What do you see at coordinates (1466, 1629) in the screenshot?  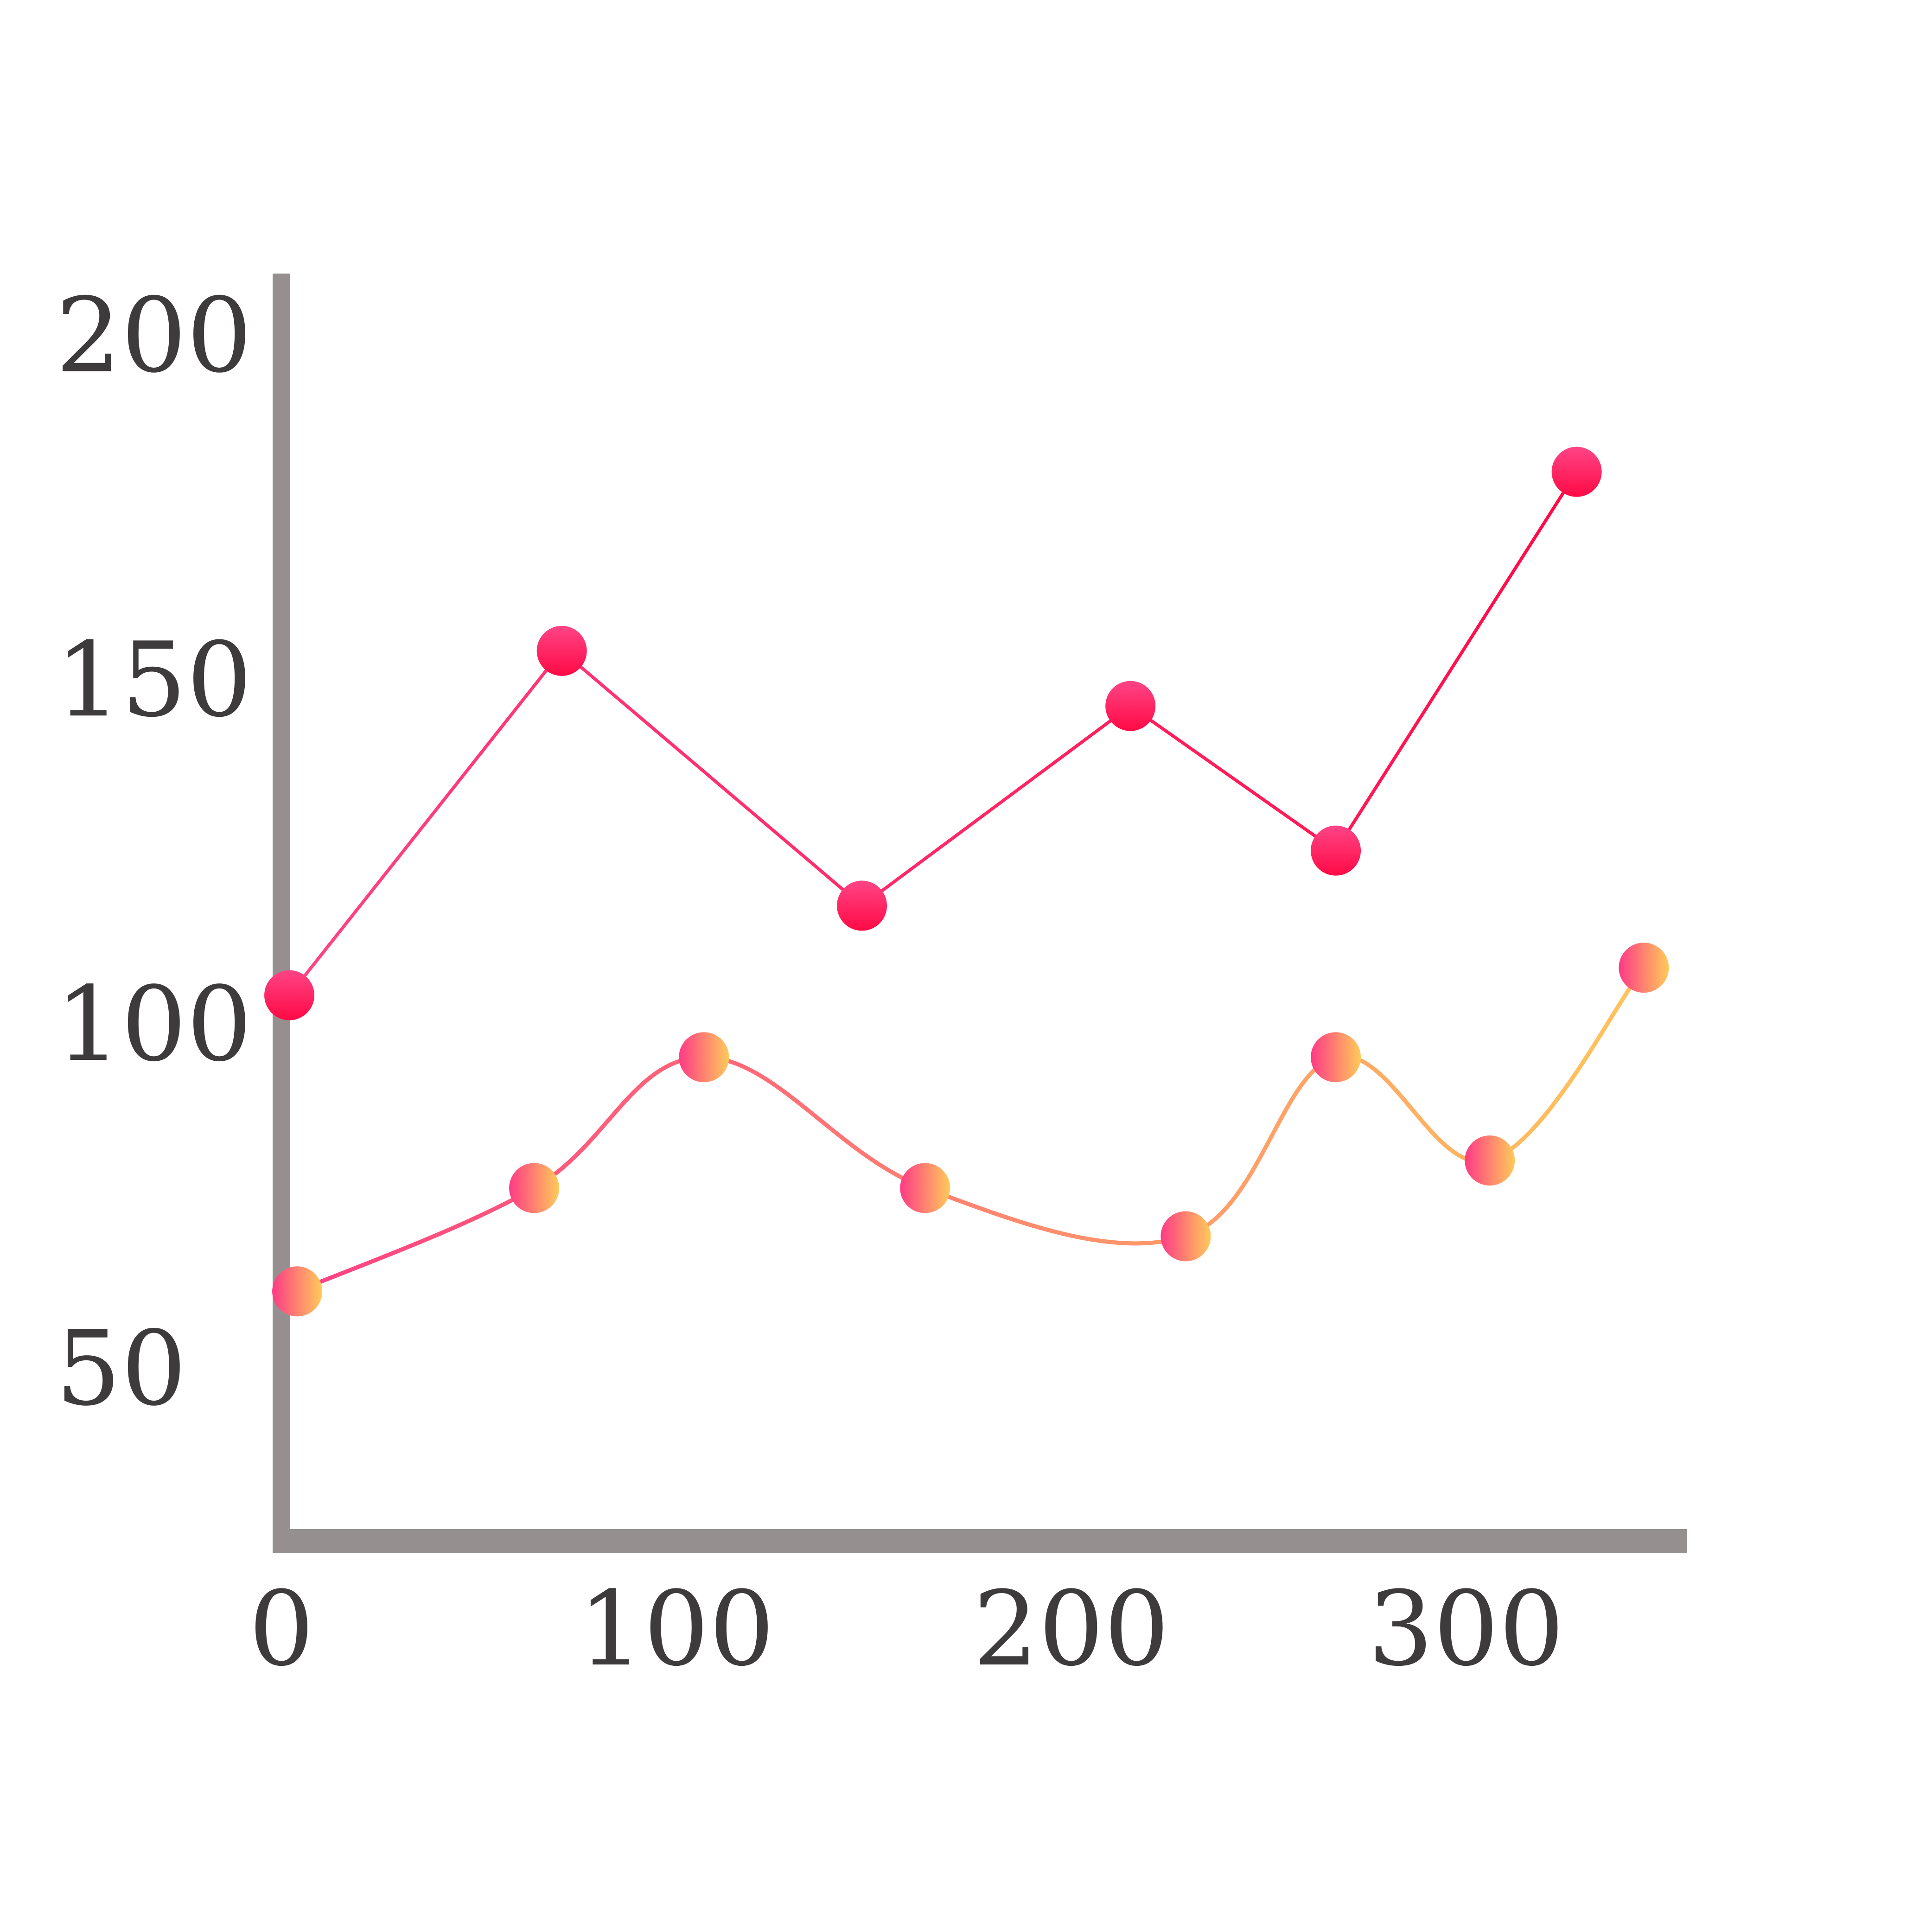 I see `x-tick-label: 300` at bounding box center [1466, 1629].